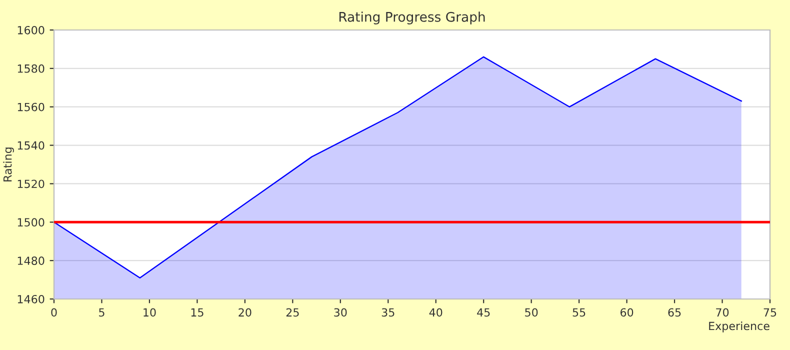  I want to click on x-tick-label: 5, so click(101, 312).